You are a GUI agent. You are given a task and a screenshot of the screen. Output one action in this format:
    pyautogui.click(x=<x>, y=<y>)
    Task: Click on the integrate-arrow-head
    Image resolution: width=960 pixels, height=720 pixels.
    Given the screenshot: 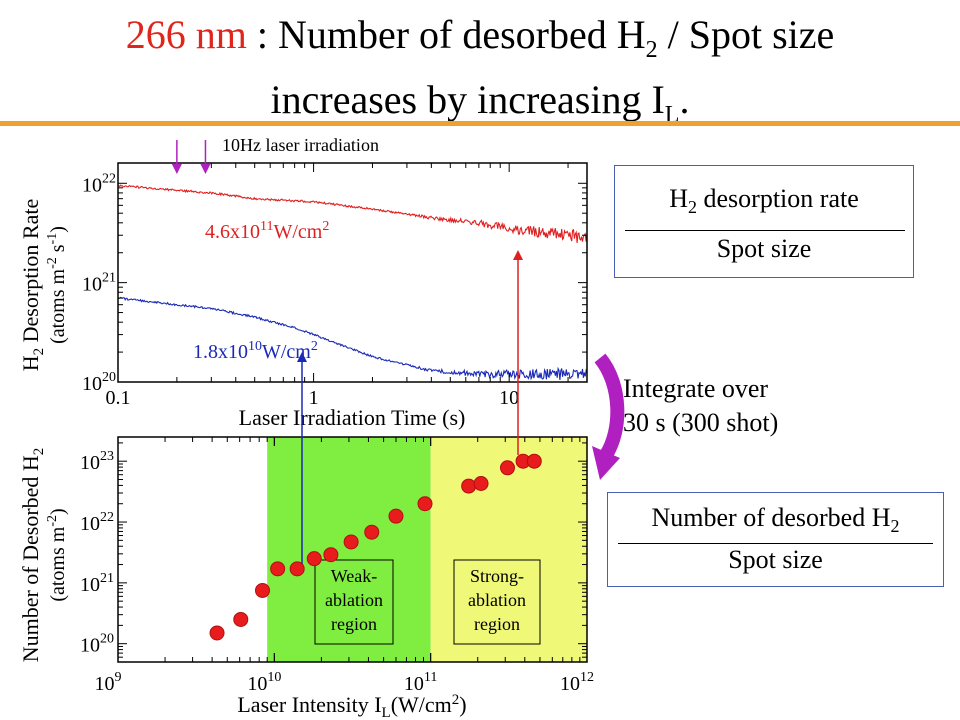 What is the action you would take?
    pyautogui.click(x=606, y=463)
    